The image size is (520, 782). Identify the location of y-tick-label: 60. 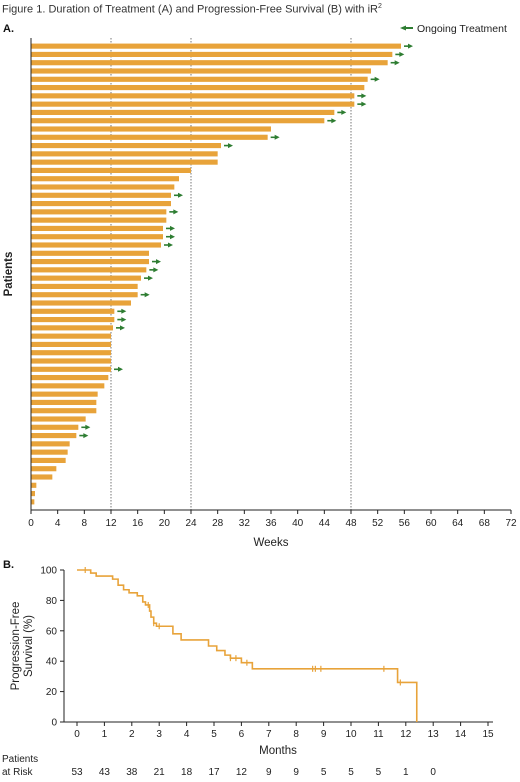
(52, 631).